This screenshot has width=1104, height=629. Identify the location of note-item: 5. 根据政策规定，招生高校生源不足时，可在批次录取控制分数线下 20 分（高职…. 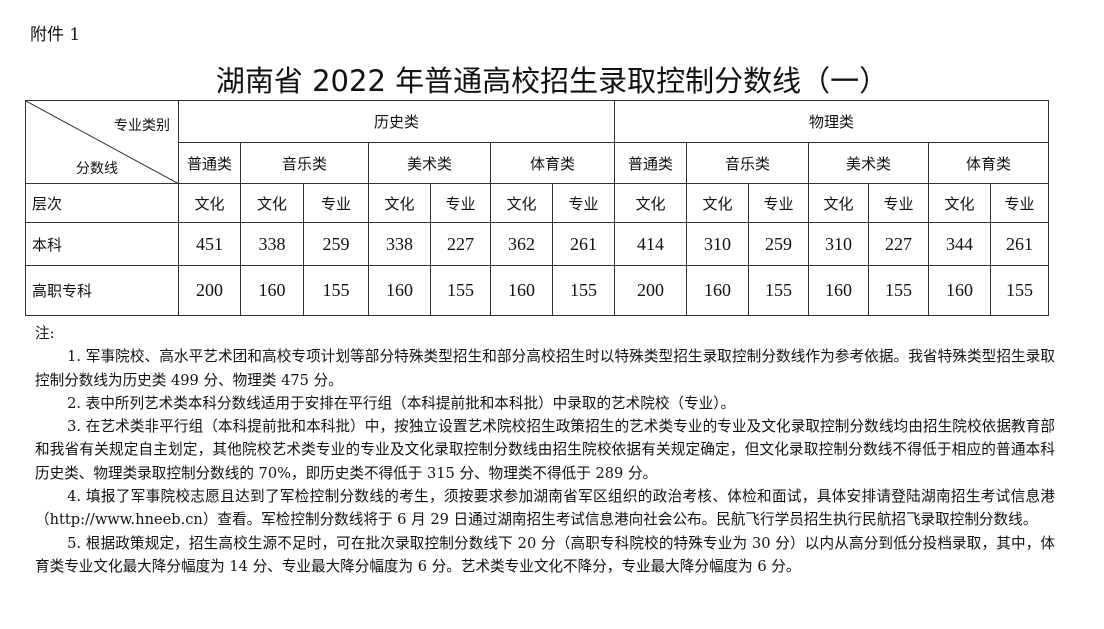
(545, 554).